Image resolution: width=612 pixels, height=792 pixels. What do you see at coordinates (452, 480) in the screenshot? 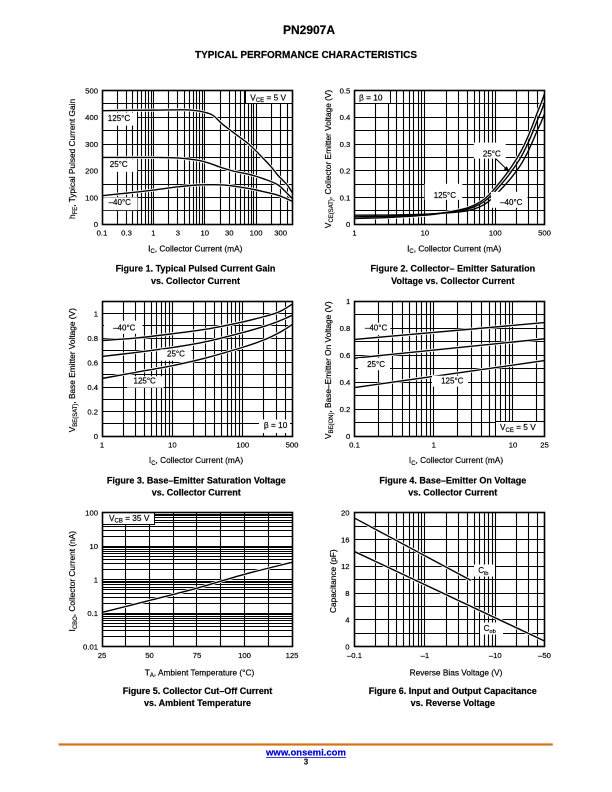
I see `svg-text:Figure 4. Base–Emitter On Volt: Figure 4. Base–Emitter On Voltage` at bounding box center [452, 480].